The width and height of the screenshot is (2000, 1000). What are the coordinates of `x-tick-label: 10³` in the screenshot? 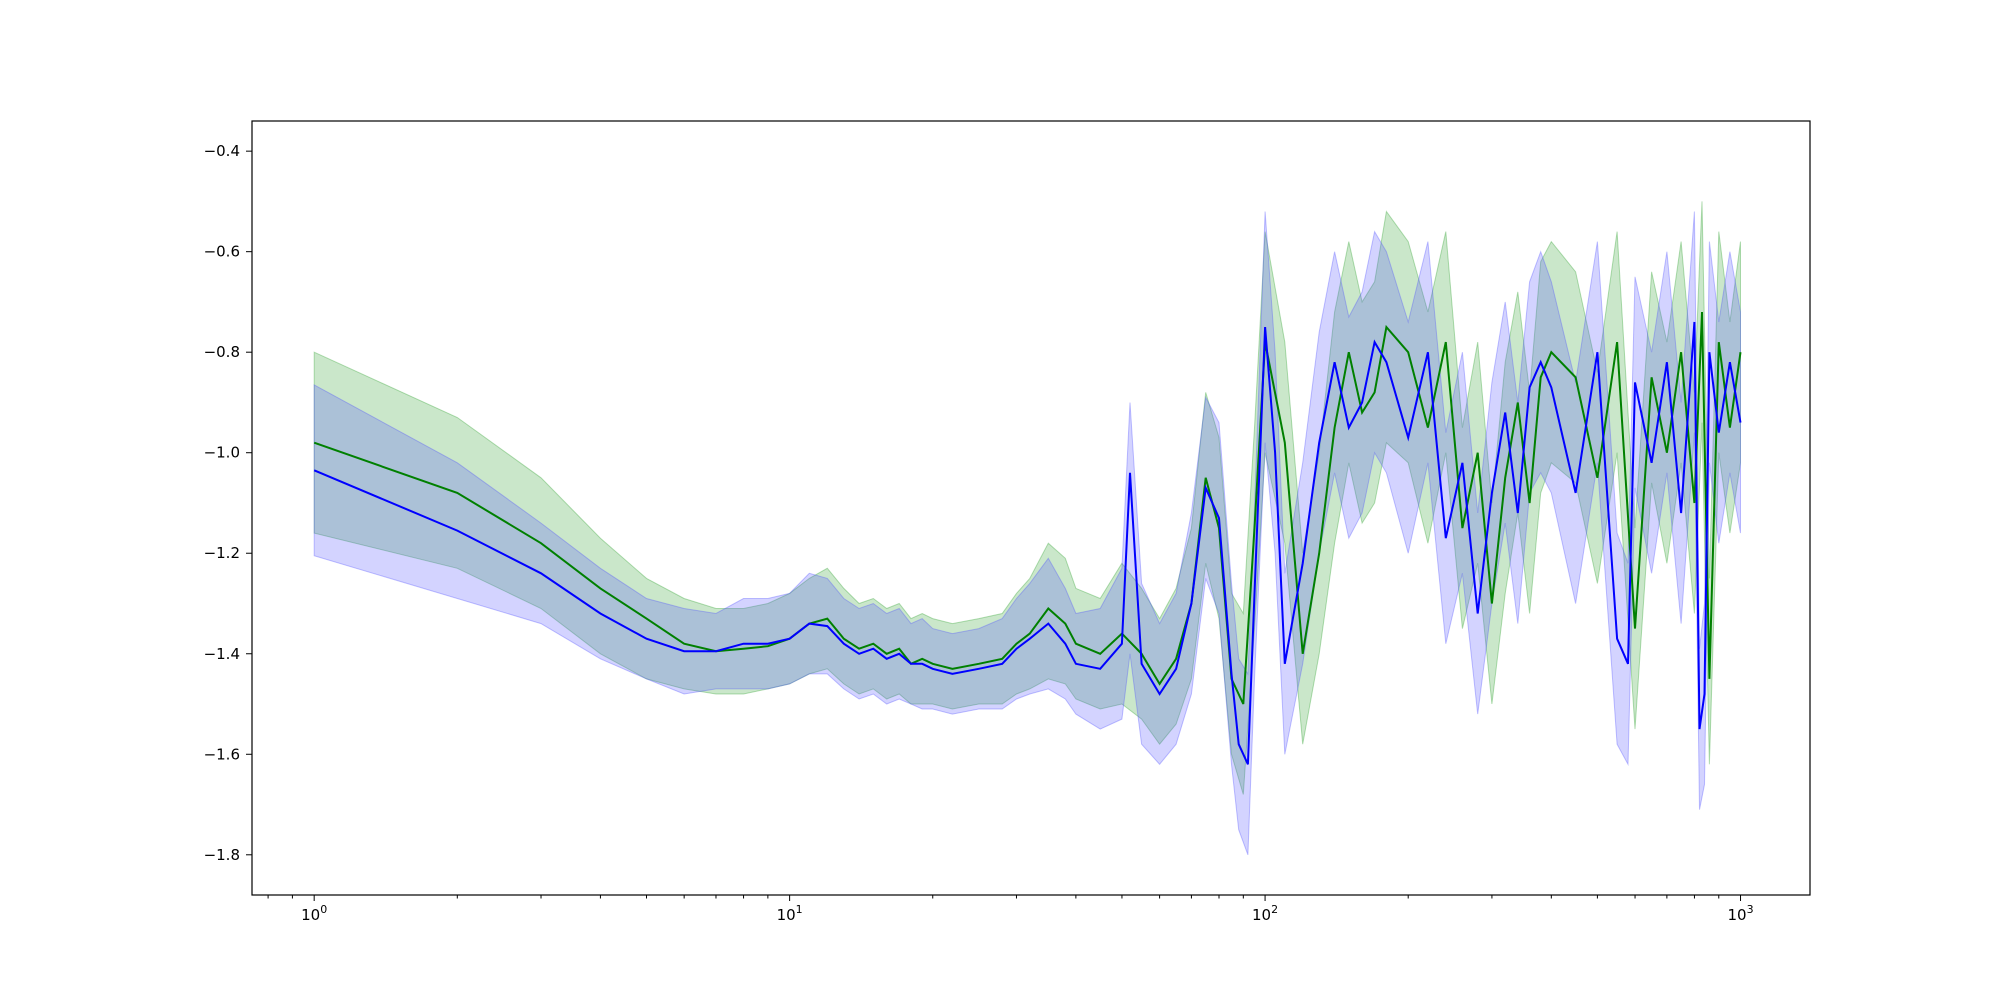 It's located at (1740, 913).